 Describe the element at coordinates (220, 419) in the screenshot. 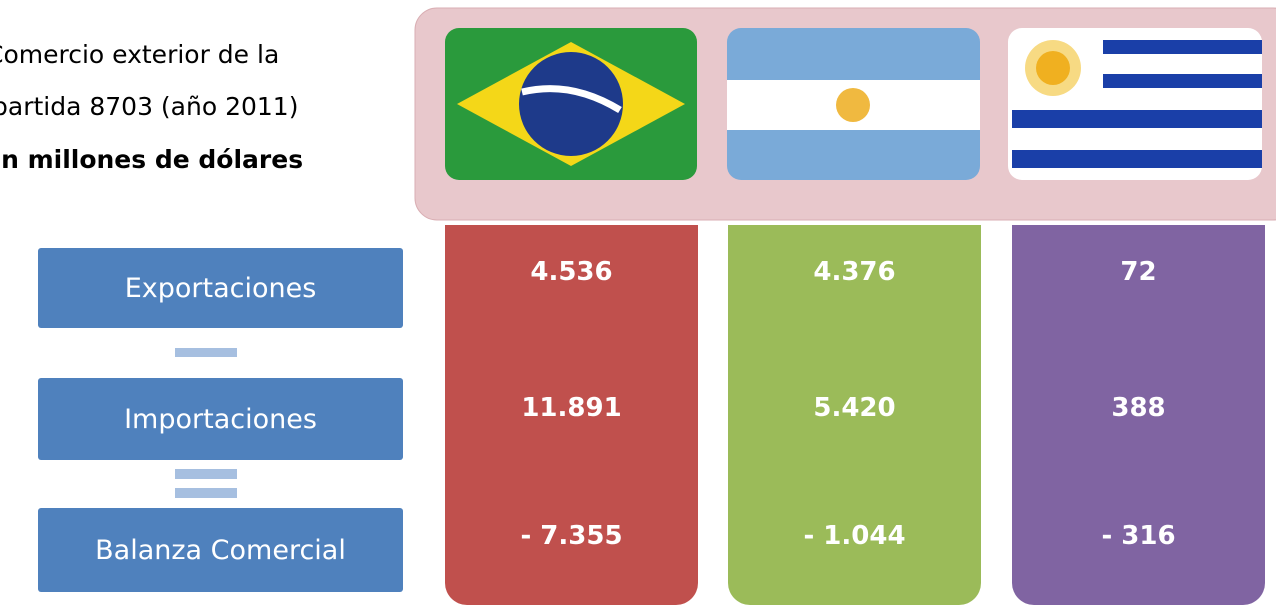

I see `row-label: Importaciones` at that location.